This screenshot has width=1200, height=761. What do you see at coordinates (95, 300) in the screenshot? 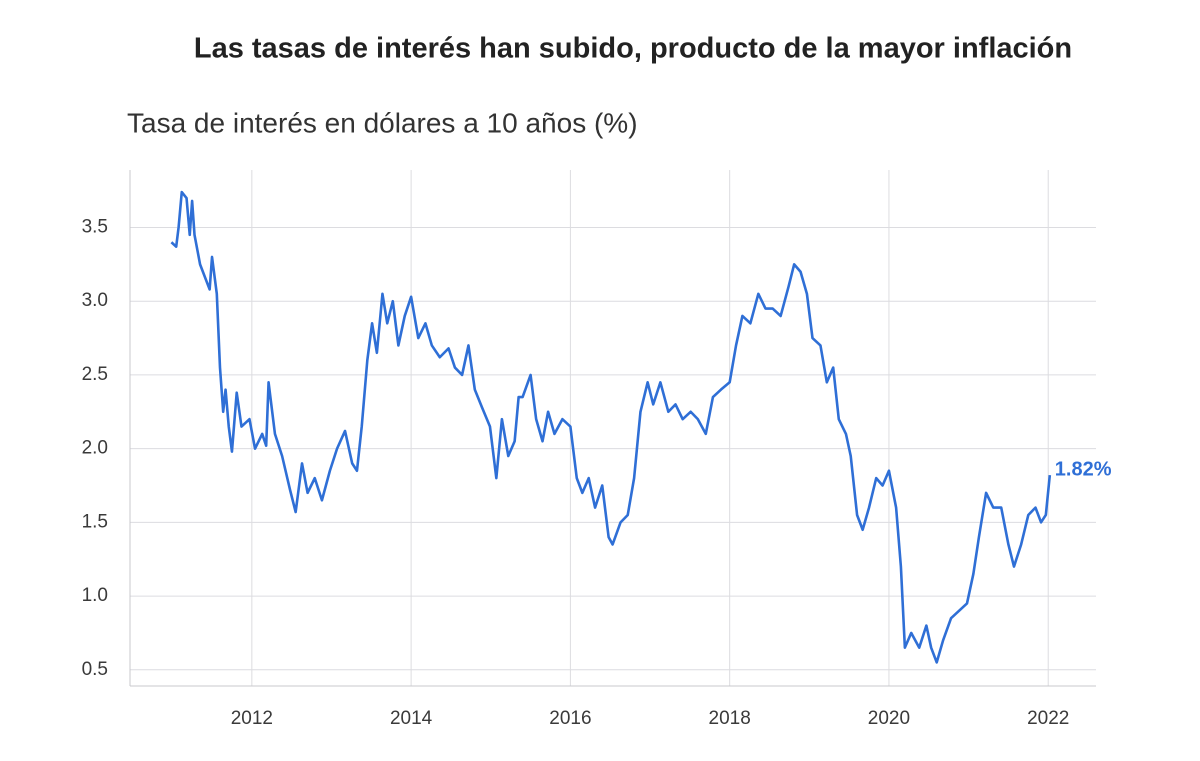
I see `y-tick-label: 3.0` at bounding box center [95, 300].